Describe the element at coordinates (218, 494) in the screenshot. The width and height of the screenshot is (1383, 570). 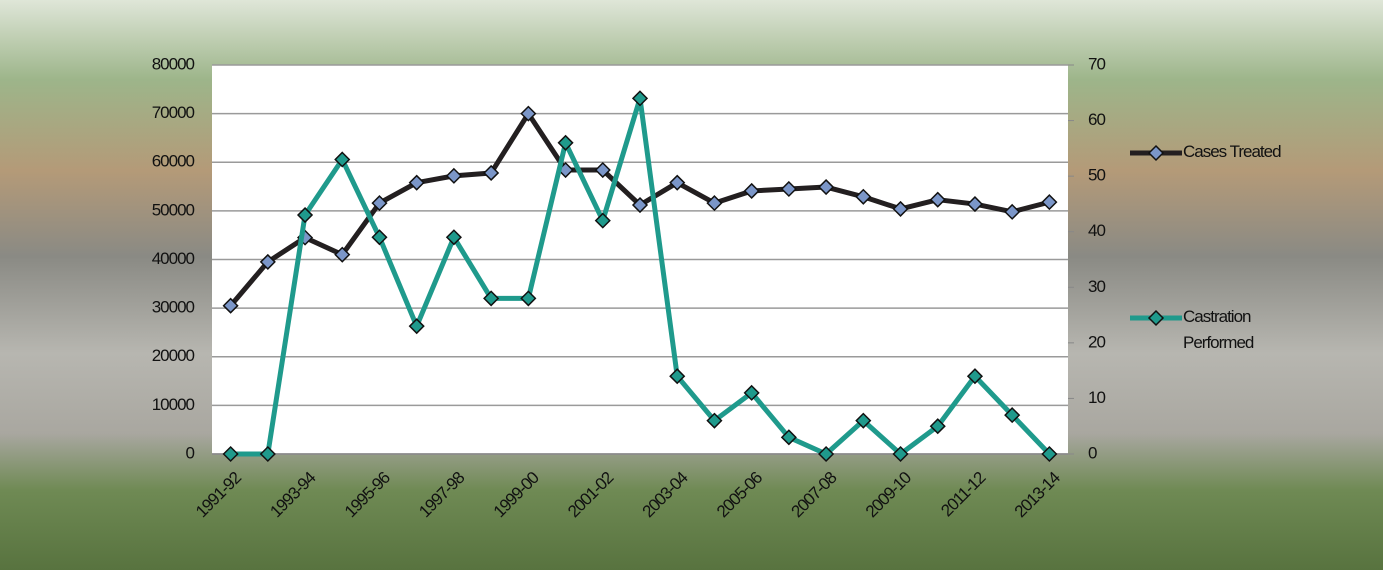
I see `x-tick-label: 1991-92` at that location.